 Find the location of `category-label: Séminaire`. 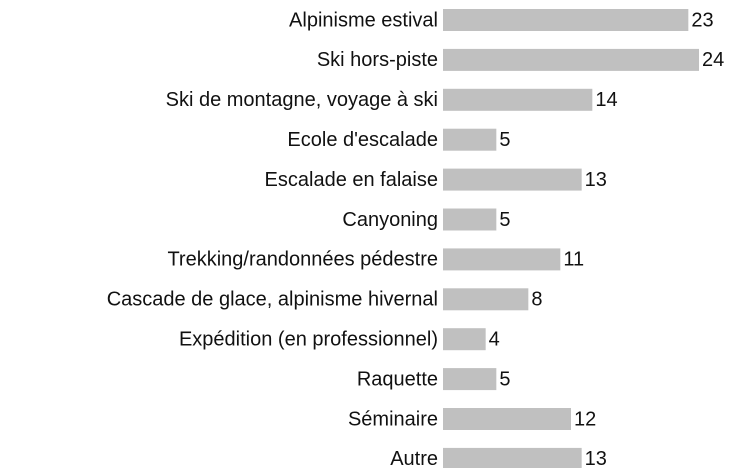

category-label: Séminaire is located at coordinates (393, 419).